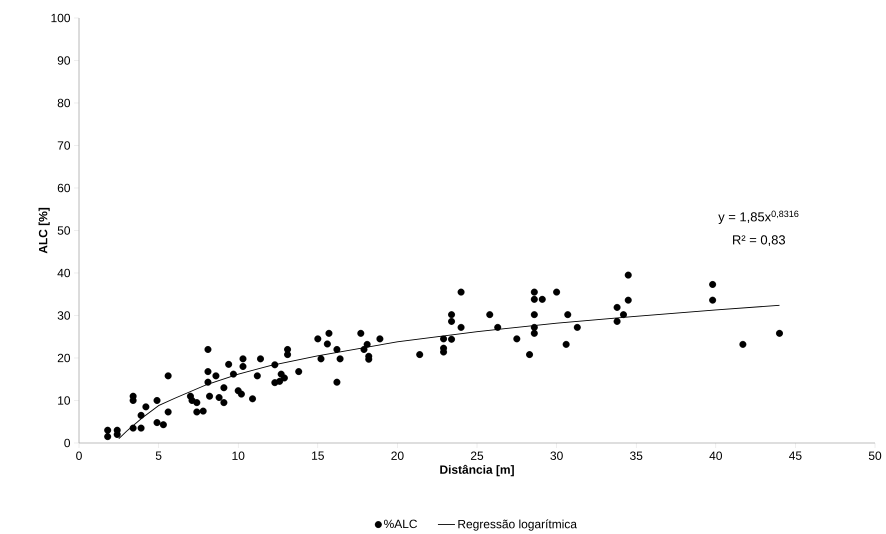  I want to click on x-tick-label: 40, so click(715, 456).